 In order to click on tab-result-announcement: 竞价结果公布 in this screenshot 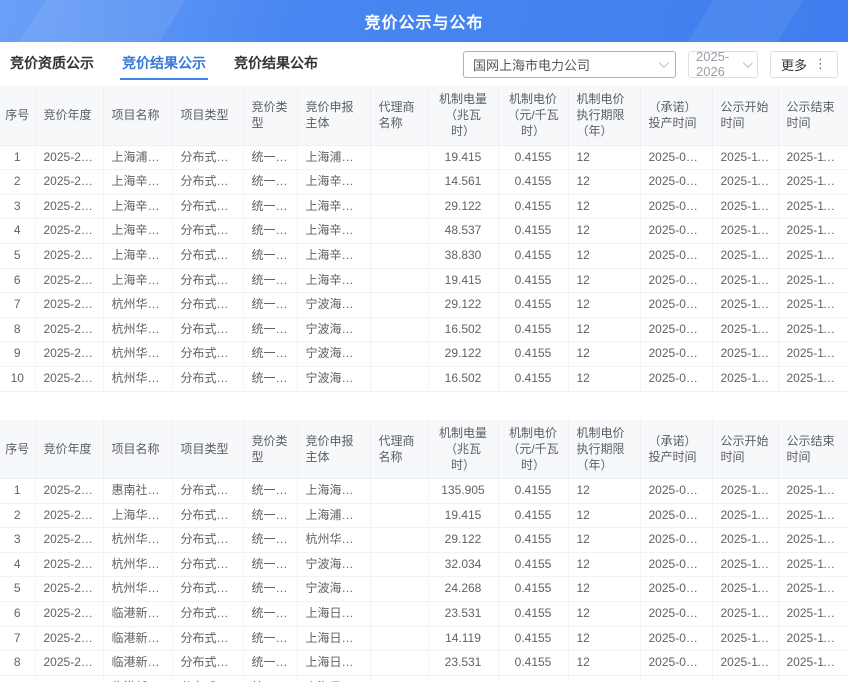, I will do `click(276, 62)`.